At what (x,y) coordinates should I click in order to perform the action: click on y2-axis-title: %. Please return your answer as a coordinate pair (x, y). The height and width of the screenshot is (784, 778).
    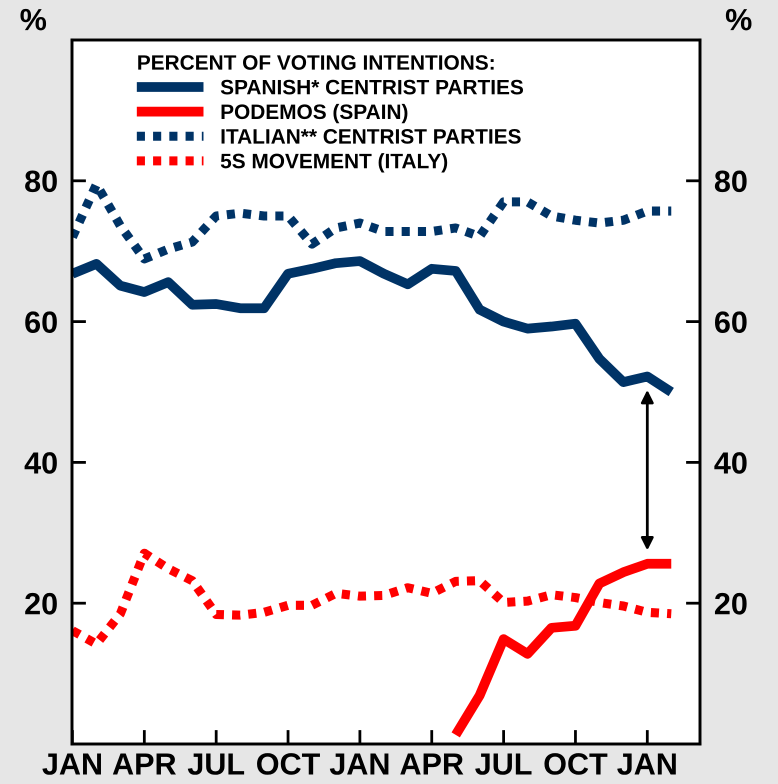
    Looking at the image, I should click on (739, 19).